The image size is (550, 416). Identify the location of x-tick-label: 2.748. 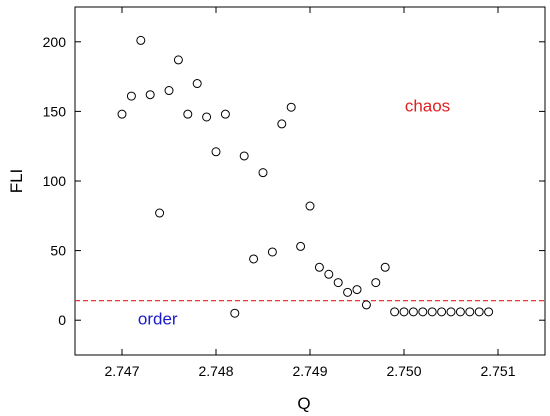
(215, 371).